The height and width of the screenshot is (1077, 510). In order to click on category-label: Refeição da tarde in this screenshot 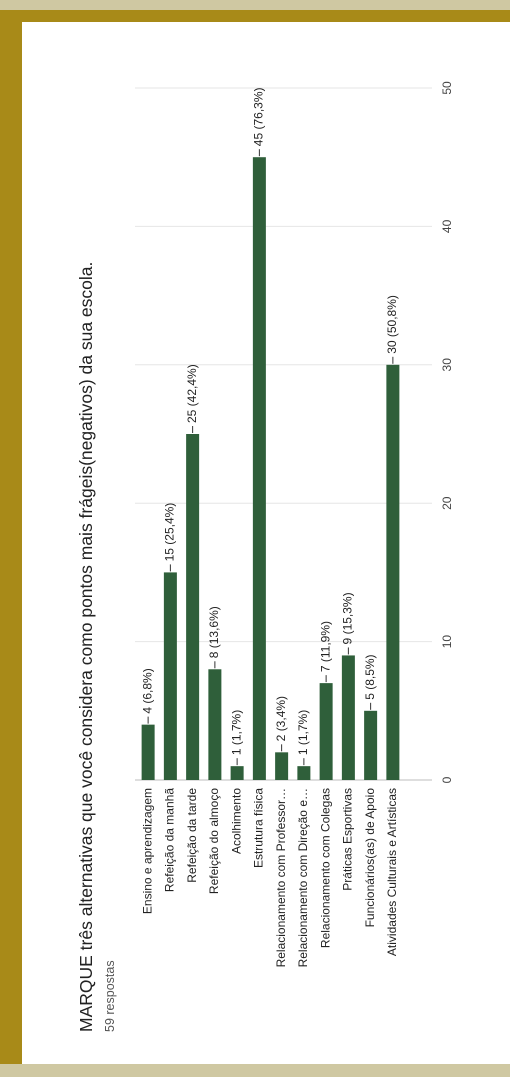, I will do `click(192, 835)`.